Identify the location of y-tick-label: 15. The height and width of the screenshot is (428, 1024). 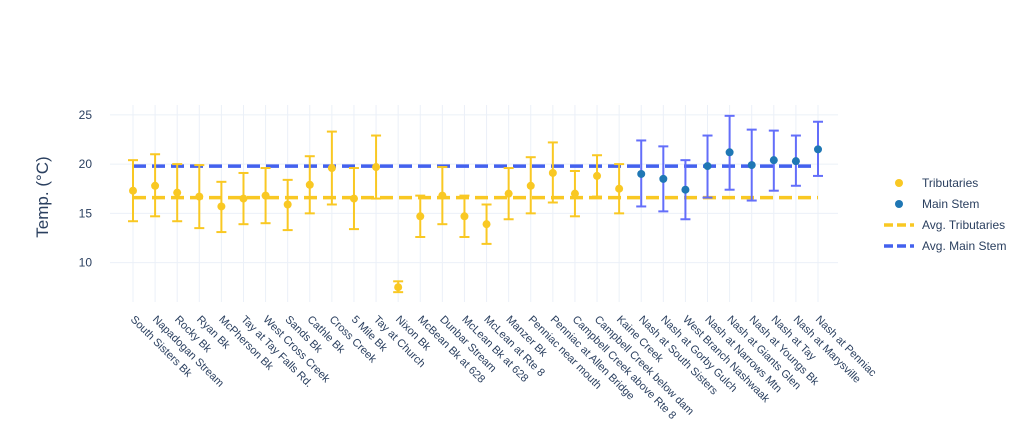
(86, 213).